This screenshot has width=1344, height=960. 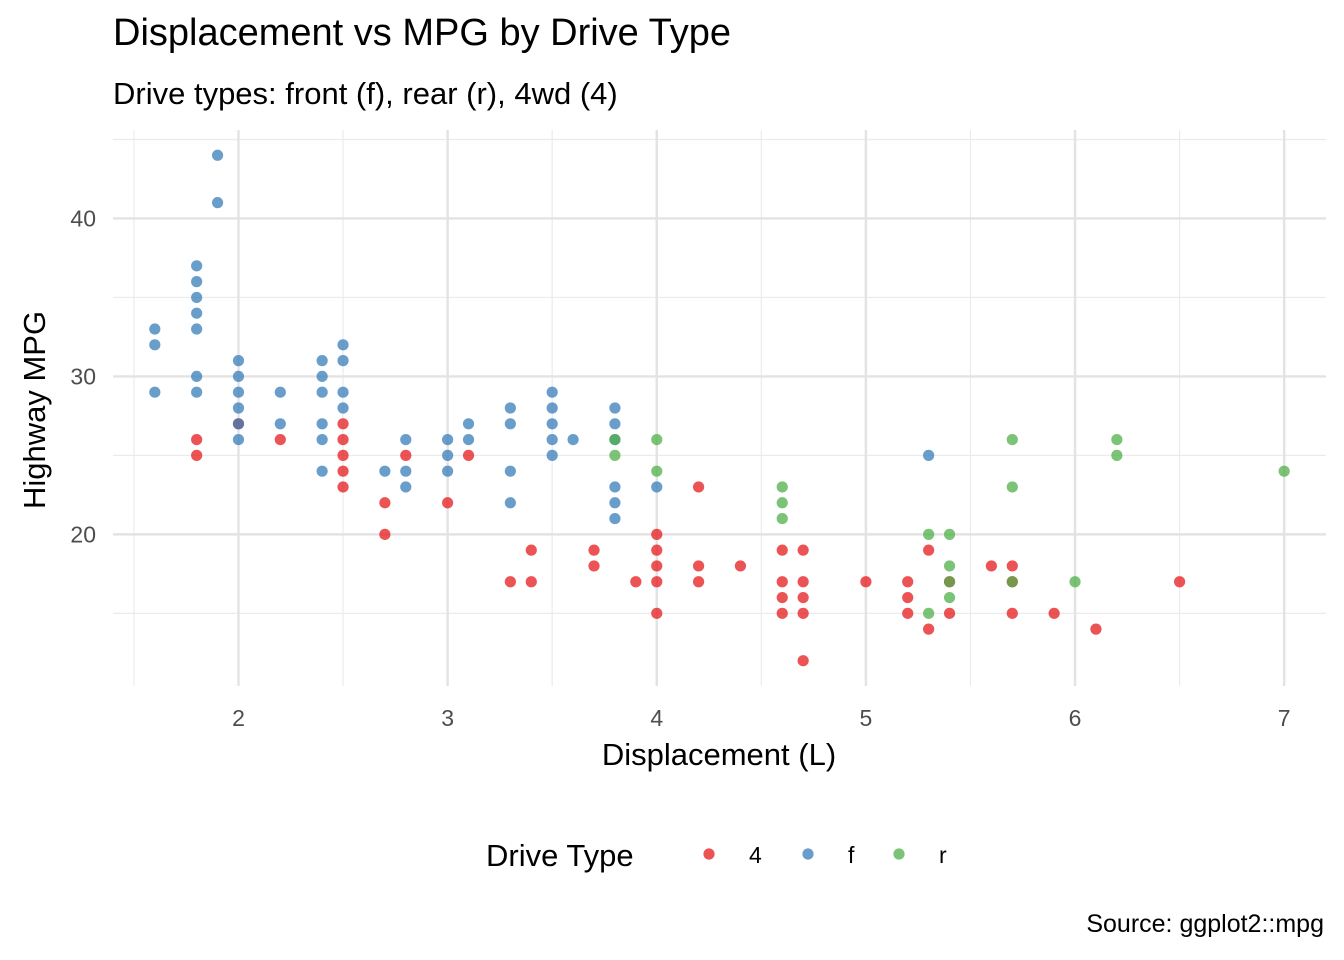 I want to click on chart-title: Displacement vs MPG by Drive Type, so click(x=422, y=33).